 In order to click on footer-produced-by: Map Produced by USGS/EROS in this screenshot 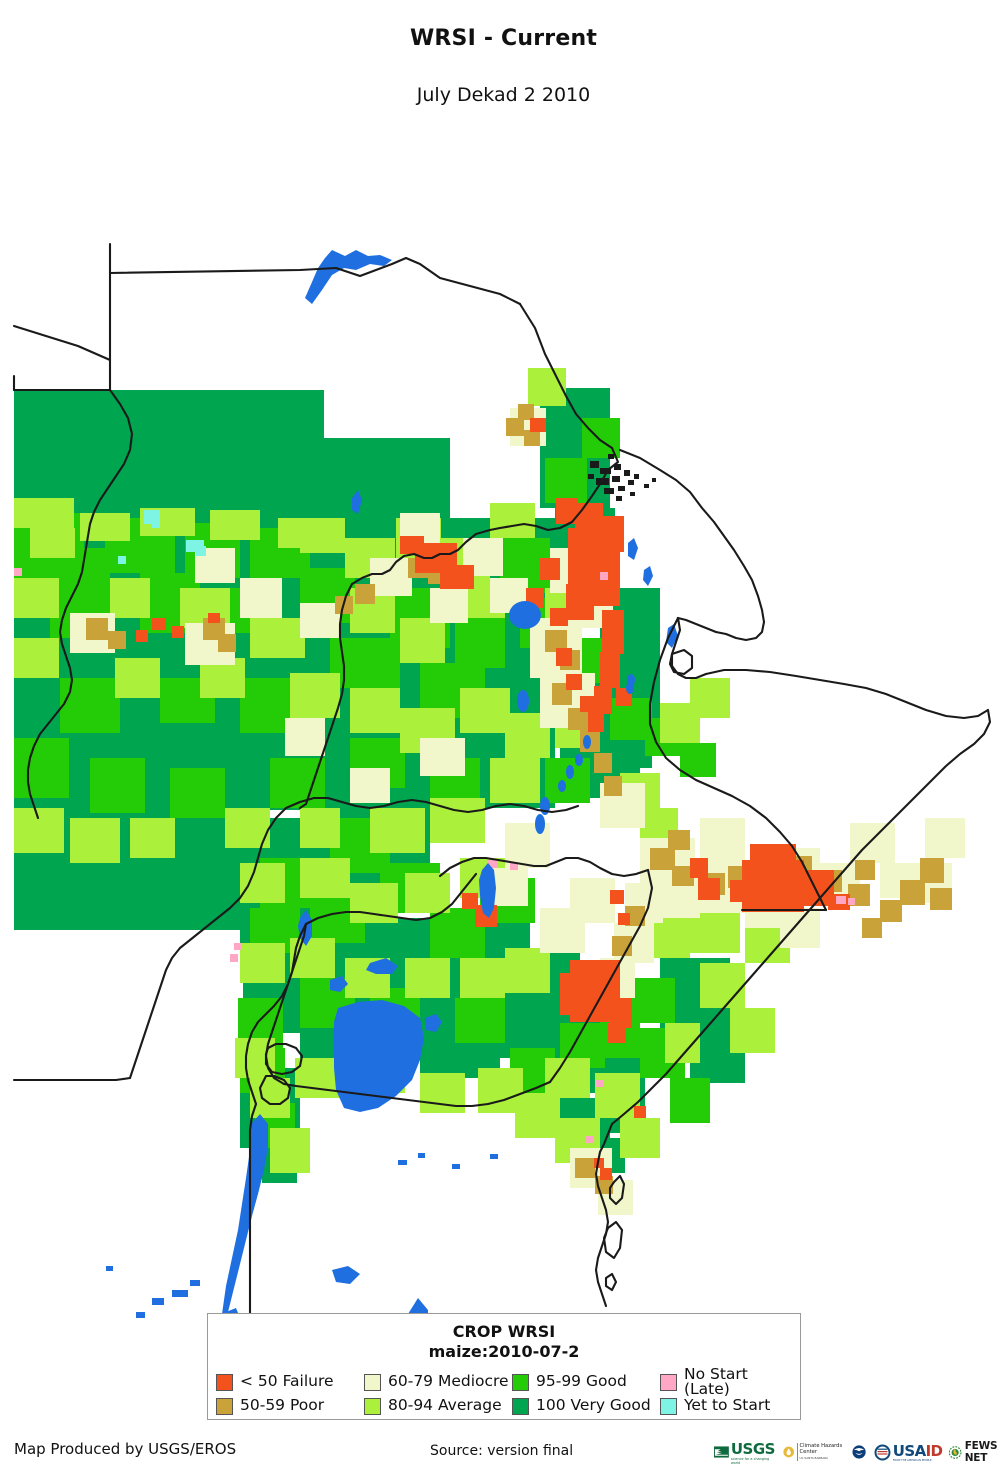, I will do `click(125, 1449)`.